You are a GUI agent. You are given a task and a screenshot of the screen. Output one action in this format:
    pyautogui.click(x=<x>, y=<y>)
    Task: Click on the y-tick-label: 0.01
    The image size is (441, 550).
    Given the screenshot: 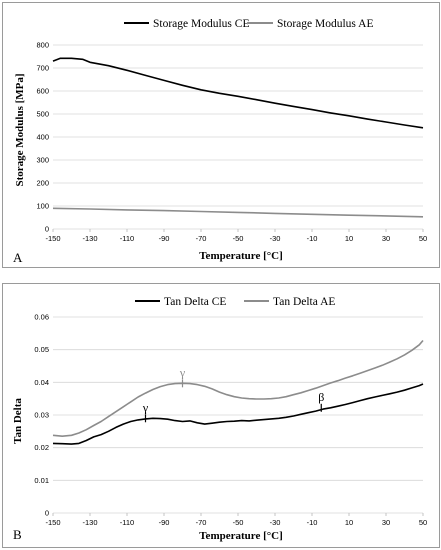 What is the action you would take?
    pyautogui.click(x=41, y=480)
    